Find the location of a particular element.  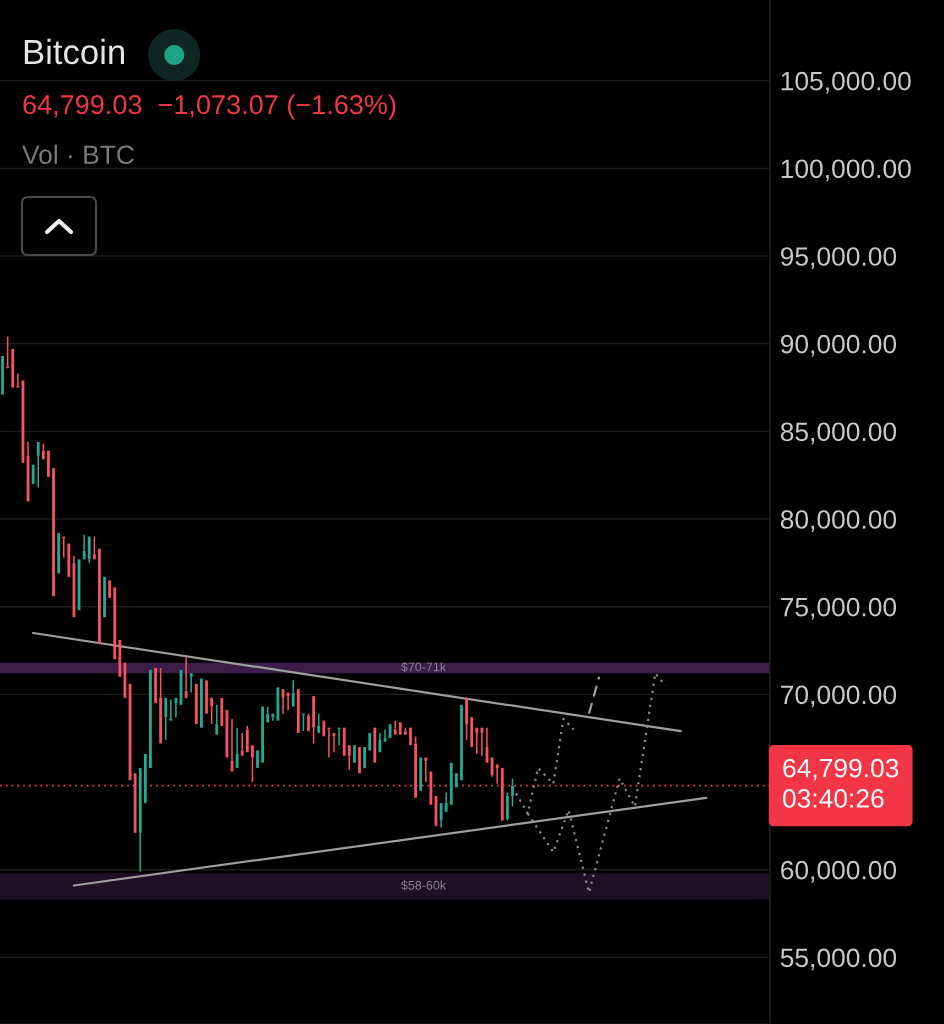

y-tick-label: 100,000.00 is located at coordinates (846, 170).